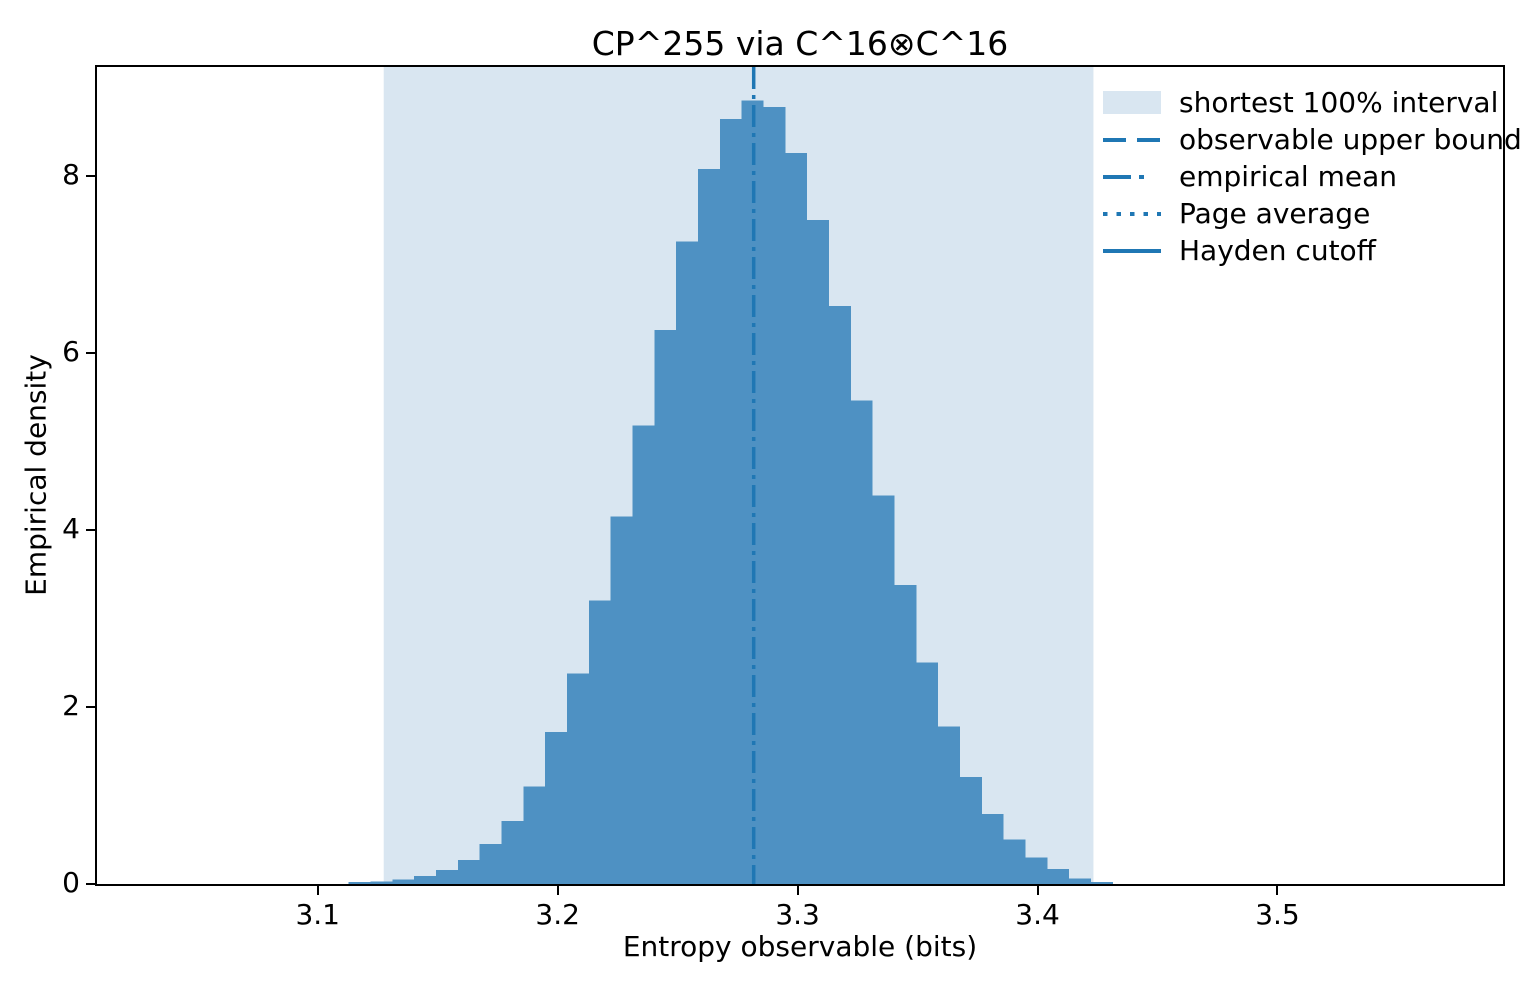 The width and height of the screenshot is (1530, 990). What do you see at coordinates (1277, 250) in the screenshot?
I see `legend-item-label: Hayden cutoff` at bounding box center [1277, 250].